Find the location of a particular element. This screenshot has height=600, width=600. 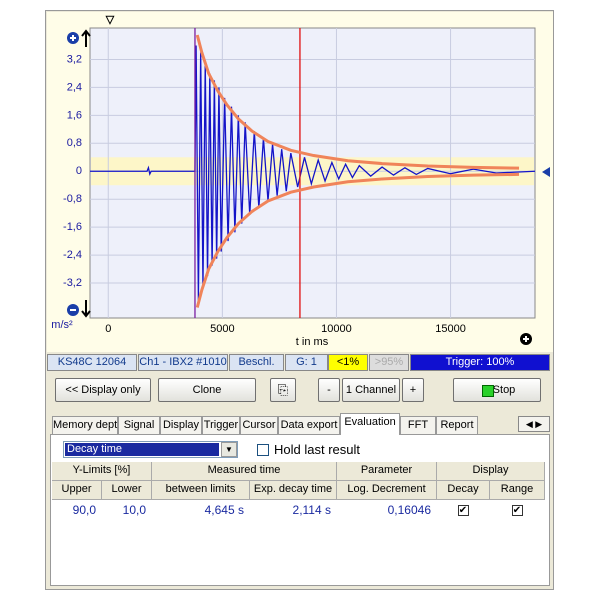

tab: Signal is located at coordinates (139, 425).